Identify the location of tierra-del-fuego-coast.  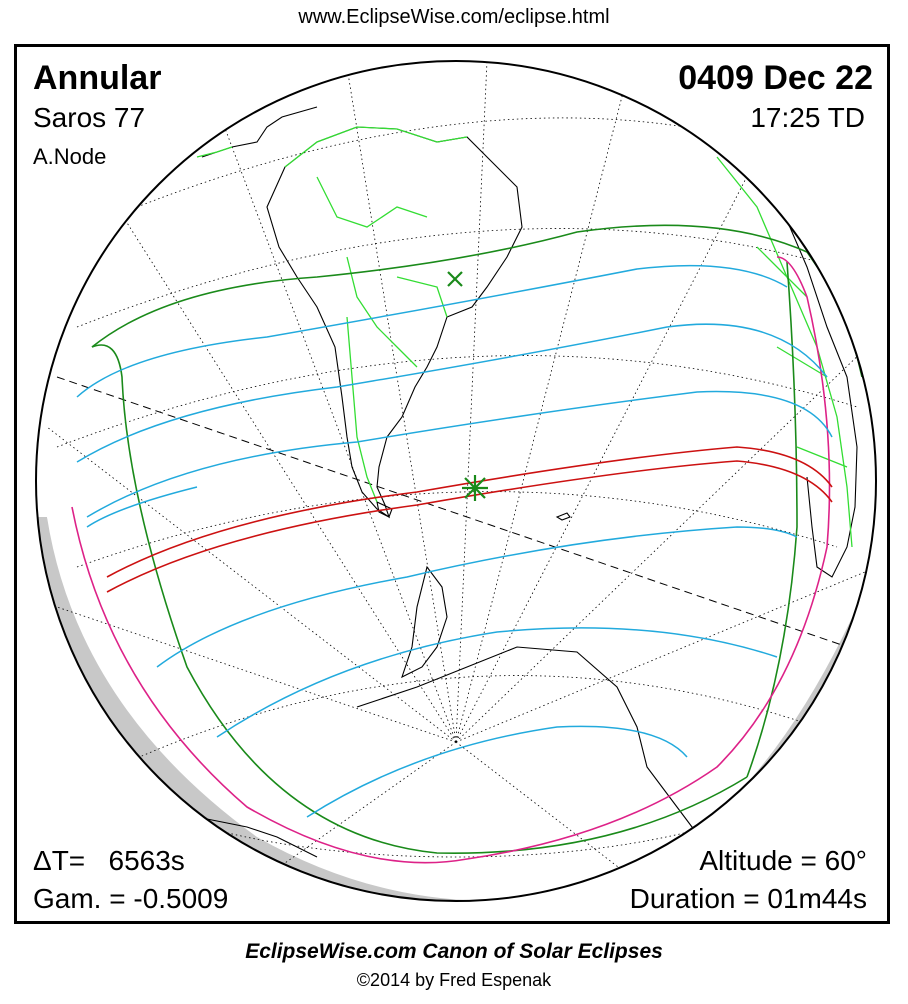
(384, 509).